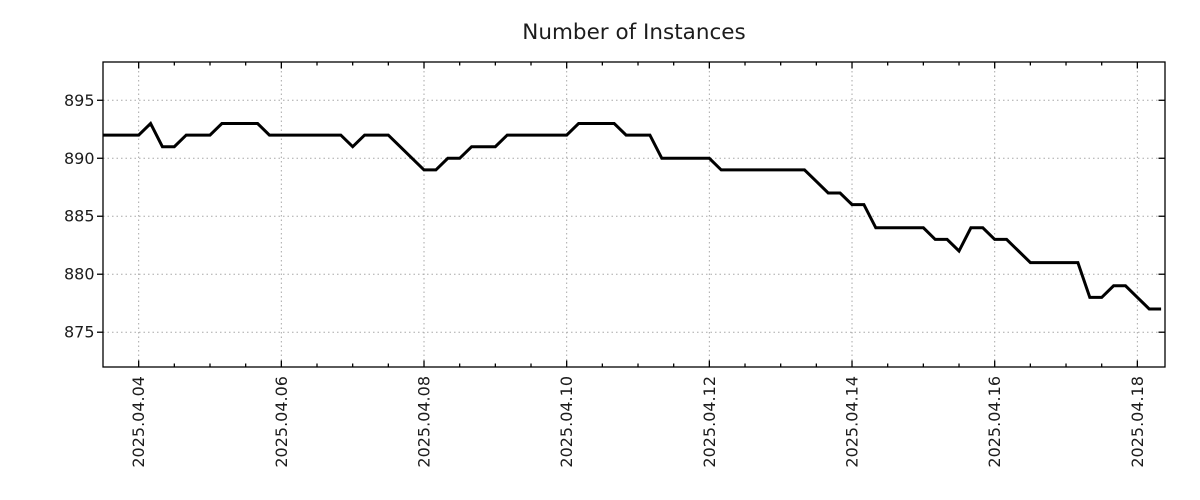  What do you see at coordinates (633, 32) in the screenshot?
I see `chart-title: Number of Instances` at bounding box center [633, 32].